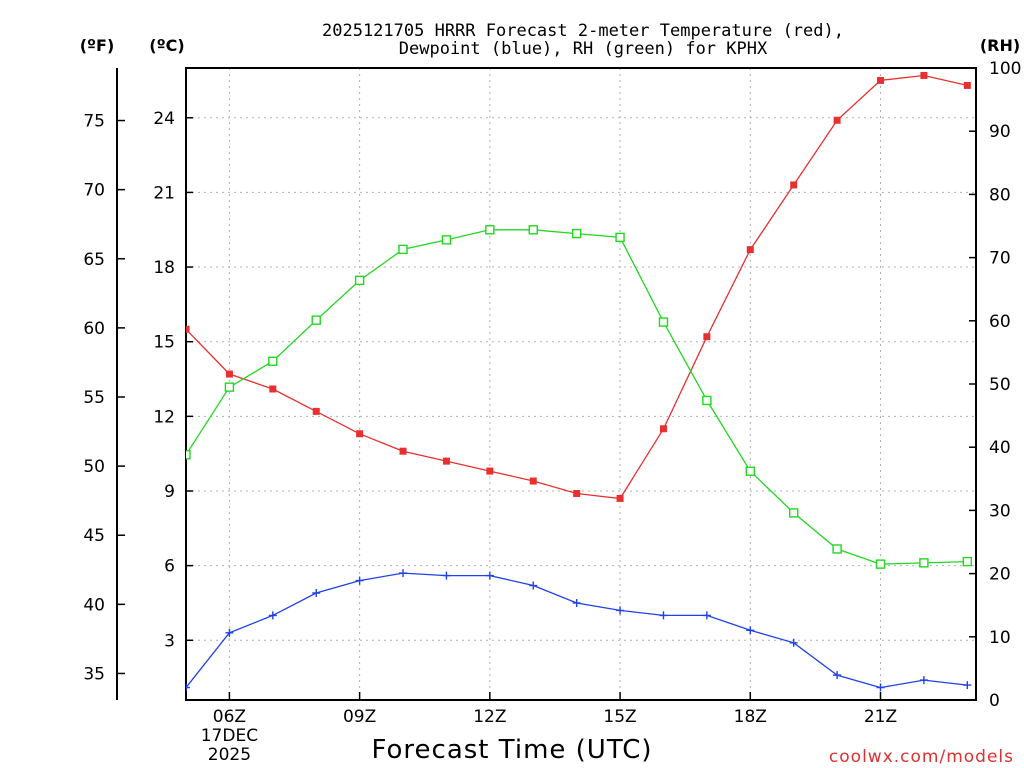 This screenshot has height=768, width=1024. What do you see at coordinates (1005, 69) in the screenshot?
I see `rh-tick-label: 100` at bounding box center [1005, 69].